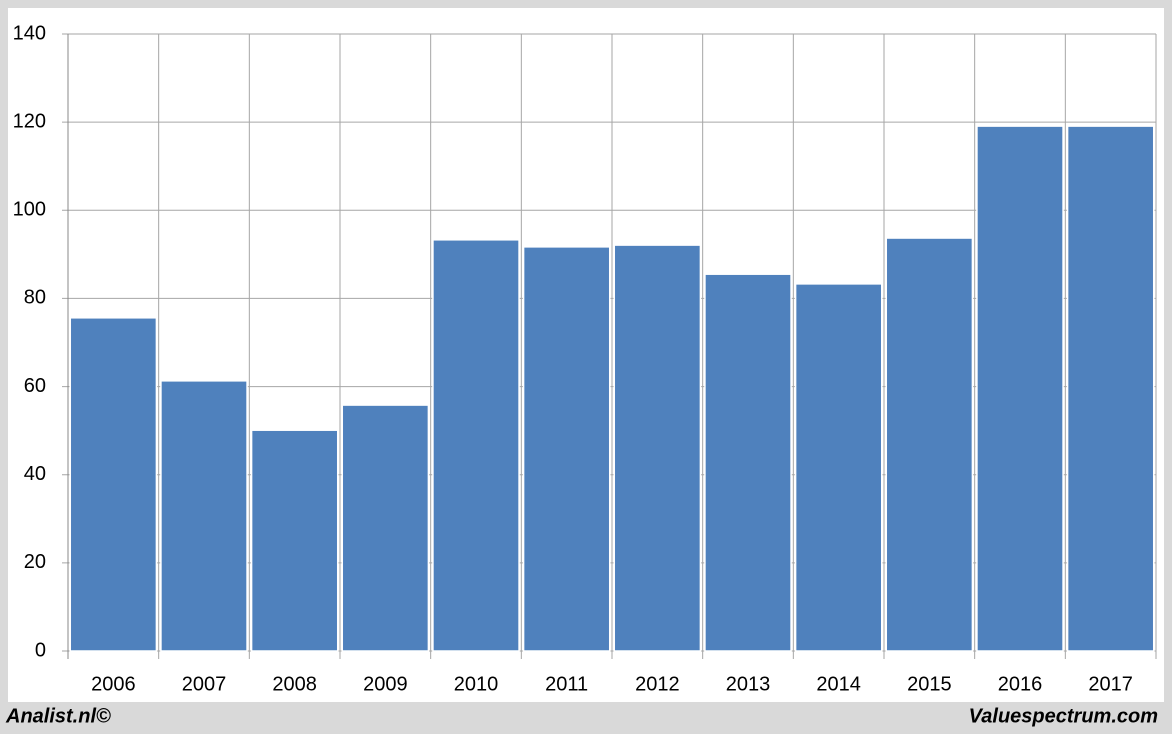 This screenshot has height=739, width=1172. What do you see at coordinates (657, 684) in the screenshot?
I see `x-tick-label: 2012` at bounding box center [657, 684].